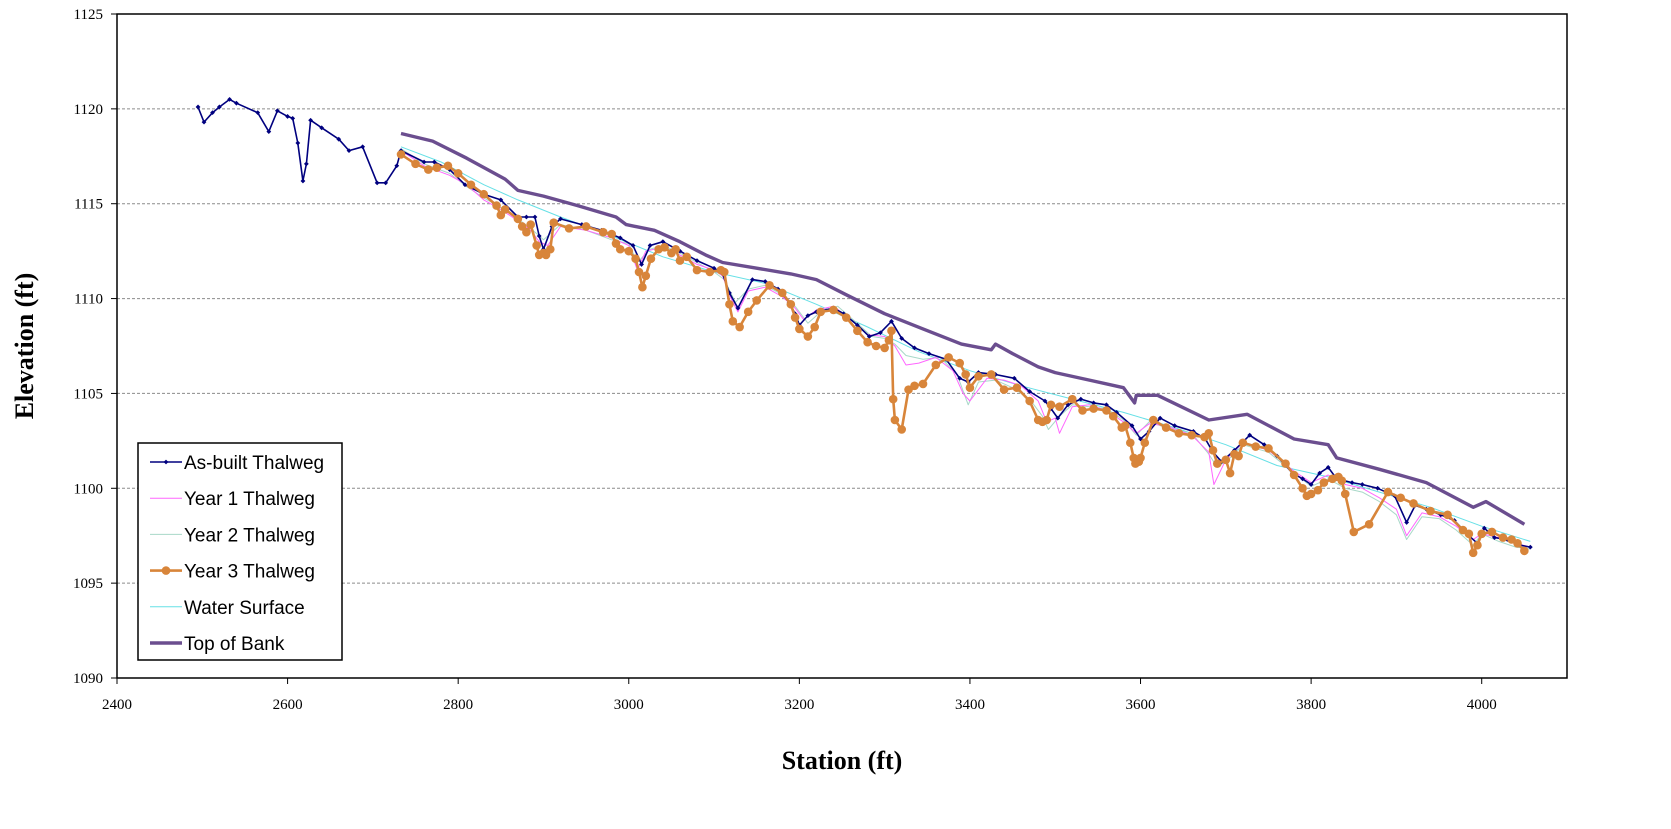 Image resolution: width=1671 pixels, height=829 pixels. I want to click on x-tick-label: 3200, so click(799, 705).